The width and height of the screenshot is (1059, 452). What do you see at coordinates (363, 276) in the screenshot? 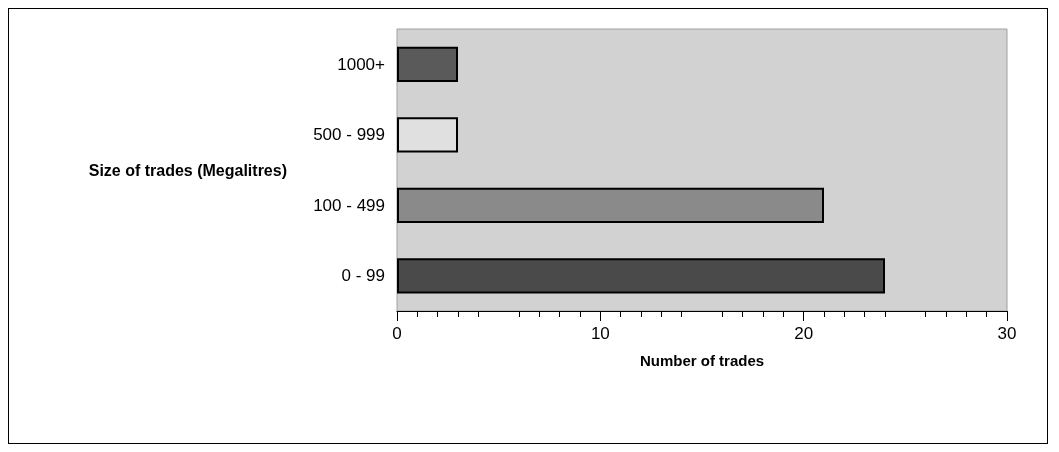
I see `y-tick-label: 0 - 99` at bounding box center [363, 276].